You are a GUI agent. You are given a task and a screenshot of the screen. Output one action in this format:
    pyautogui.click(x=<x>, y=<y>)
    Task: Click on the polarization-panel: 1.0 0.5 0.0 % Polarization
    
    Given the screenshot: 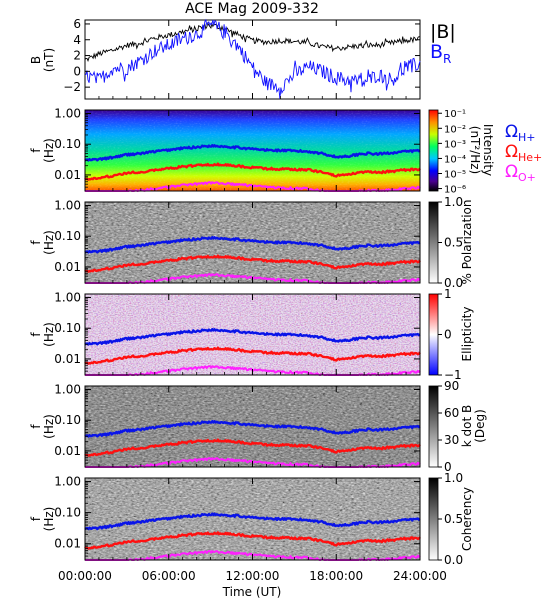 What is the action you would take?
    pyautogui.click(x=279, y=242)
    